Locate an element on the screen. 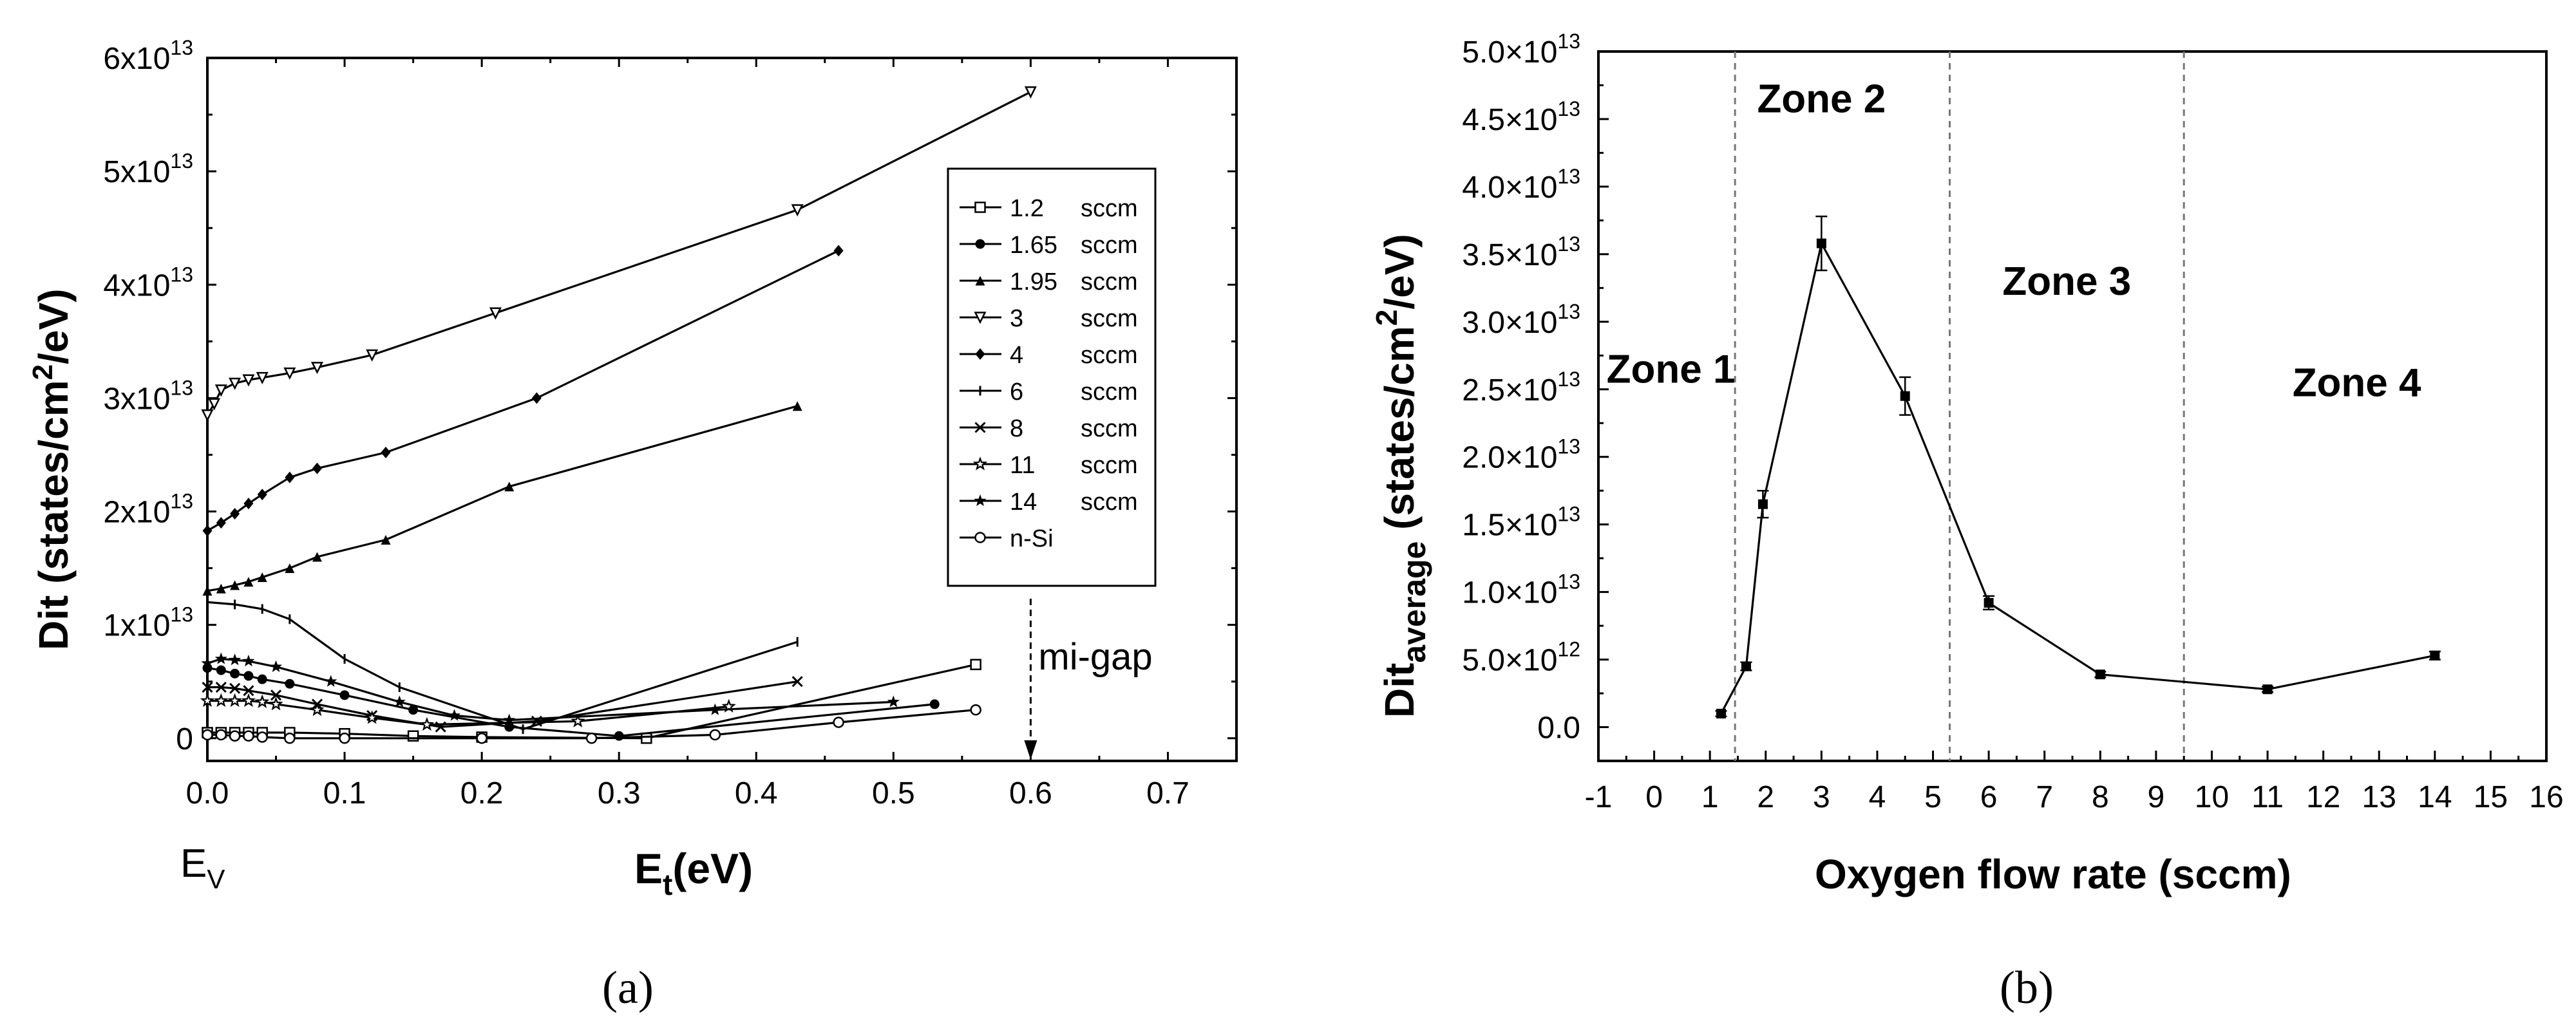  legend-item: 11 sccm is located at coordinates (1049, 465).